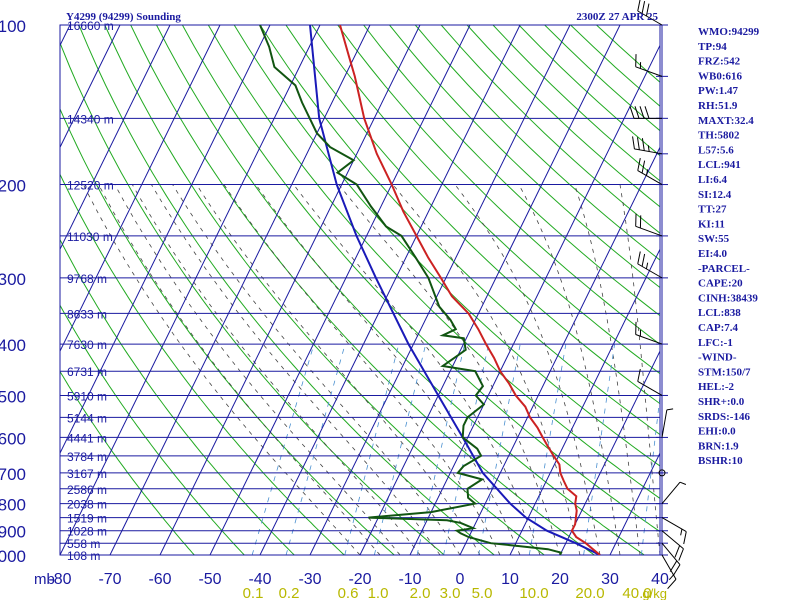 This screenshot has width=800, height=600. I want to click on mixing-ratio-label: 20.0, so click(589, 592).